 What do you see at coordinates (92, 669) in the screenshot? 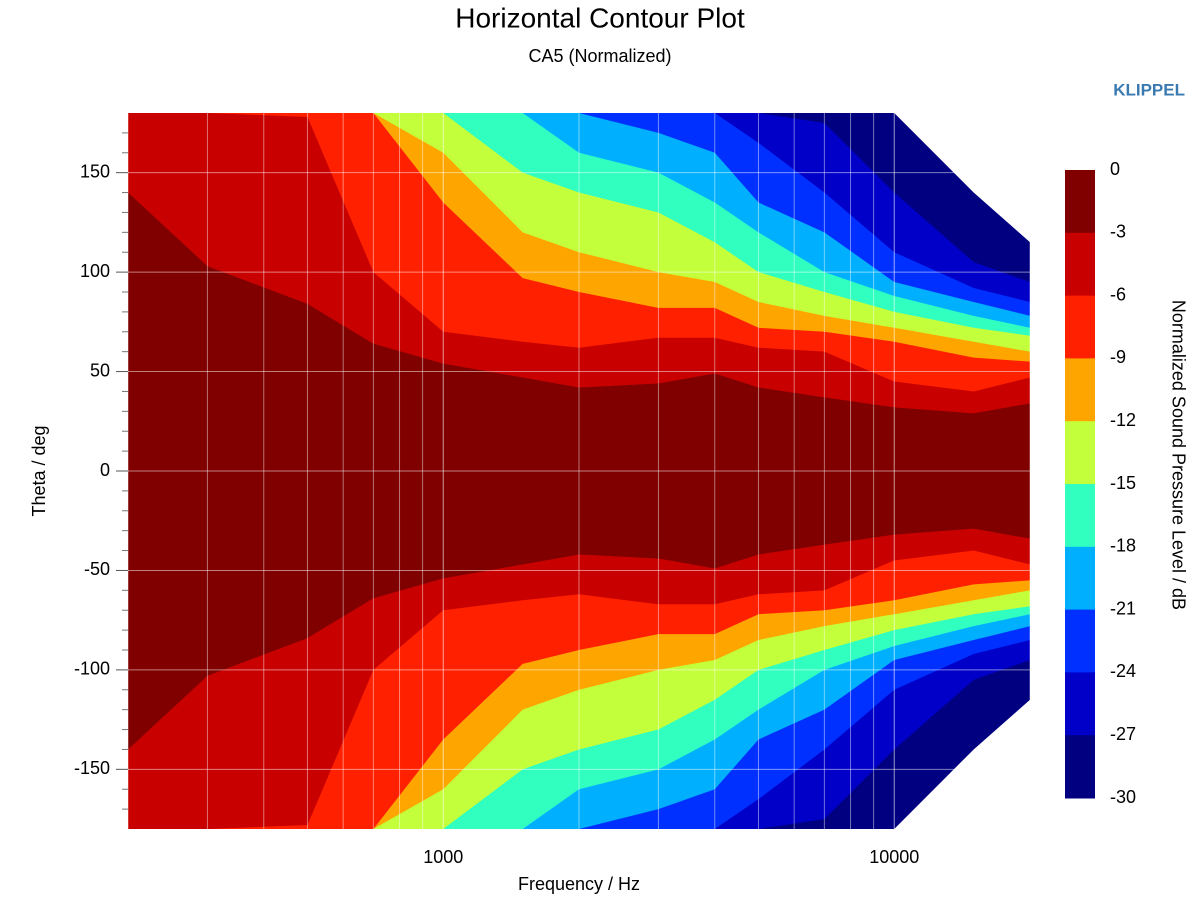
I see `y-tick-label: -100` at bounding box center [92, 669].